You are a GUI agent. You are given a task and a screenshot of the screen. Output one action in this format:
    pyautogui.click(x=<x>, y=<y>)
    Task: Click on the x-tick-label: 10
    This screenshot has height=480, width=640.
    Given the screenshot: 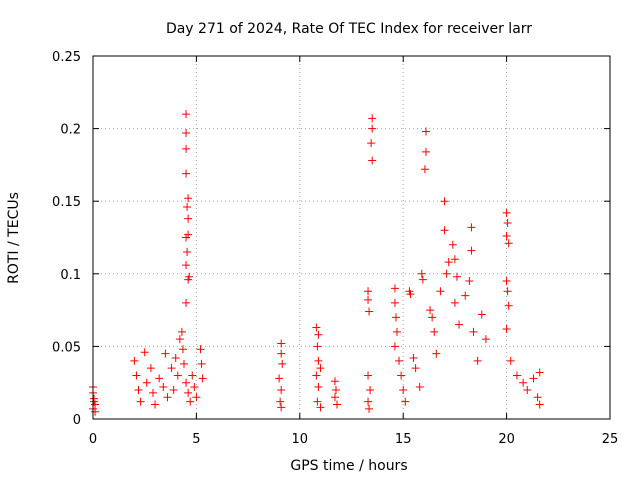 What is the action you would take?
    pyautogui.click(x=300, y=439)
    